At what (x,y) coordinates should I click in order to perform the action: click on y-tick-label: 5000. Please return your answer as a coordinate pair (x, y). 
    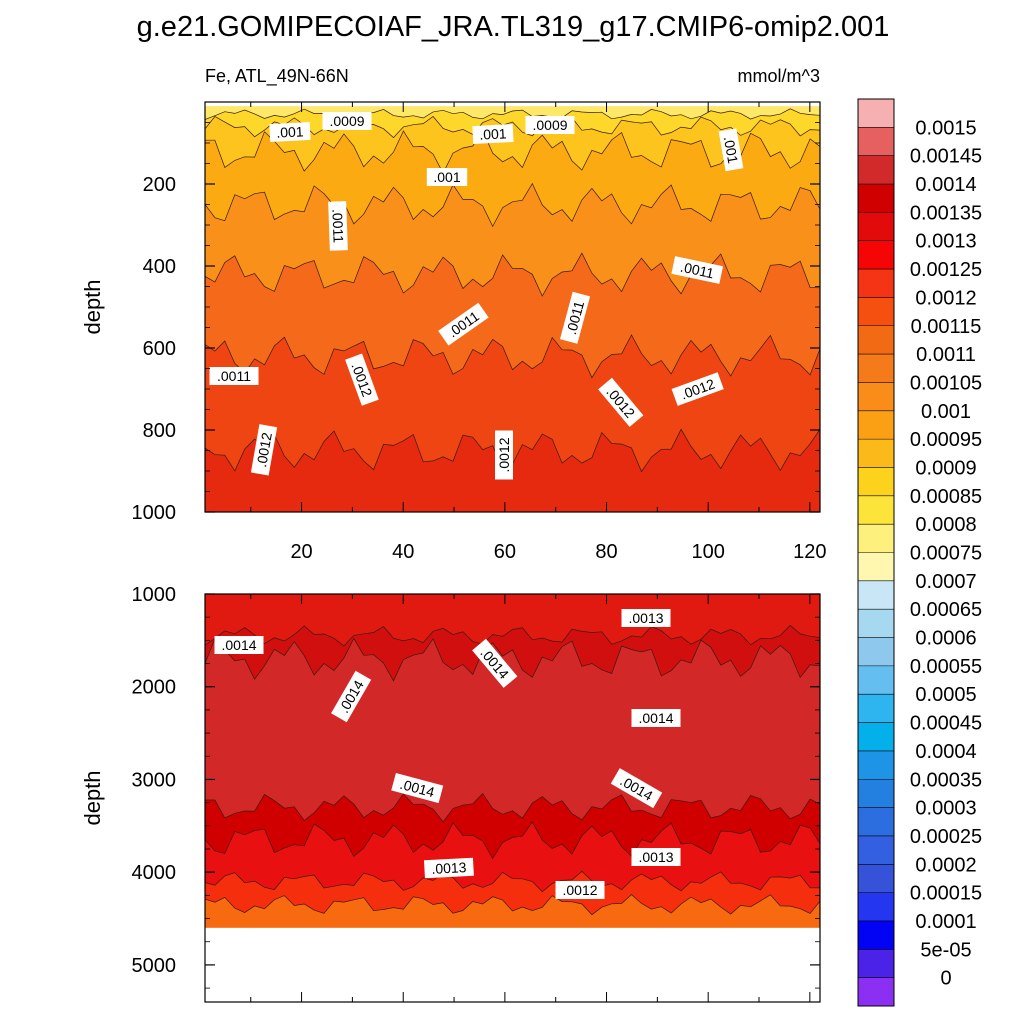
    Looking at the image, I should click on (154, 966).